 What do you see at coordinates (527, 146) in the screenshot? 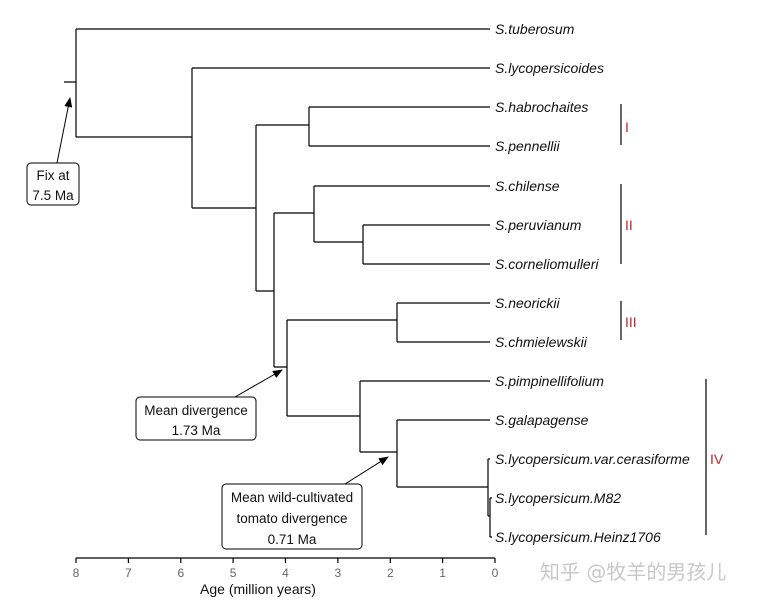
I see `leaf-label: S.pennellii` at bounding box center [527, 146].